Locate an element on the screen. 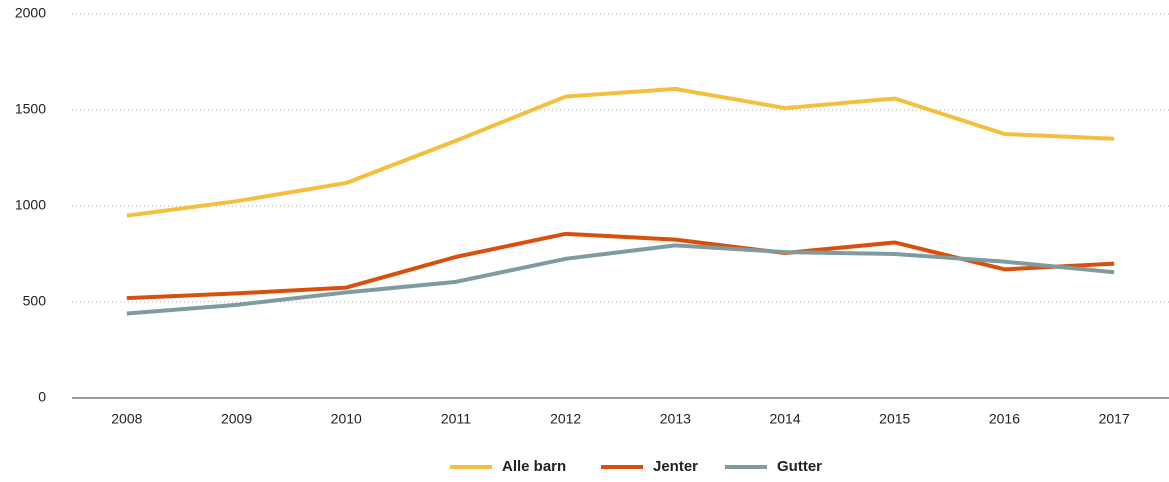  x-tick-label: 2009 is located at coordinates (236, 419).